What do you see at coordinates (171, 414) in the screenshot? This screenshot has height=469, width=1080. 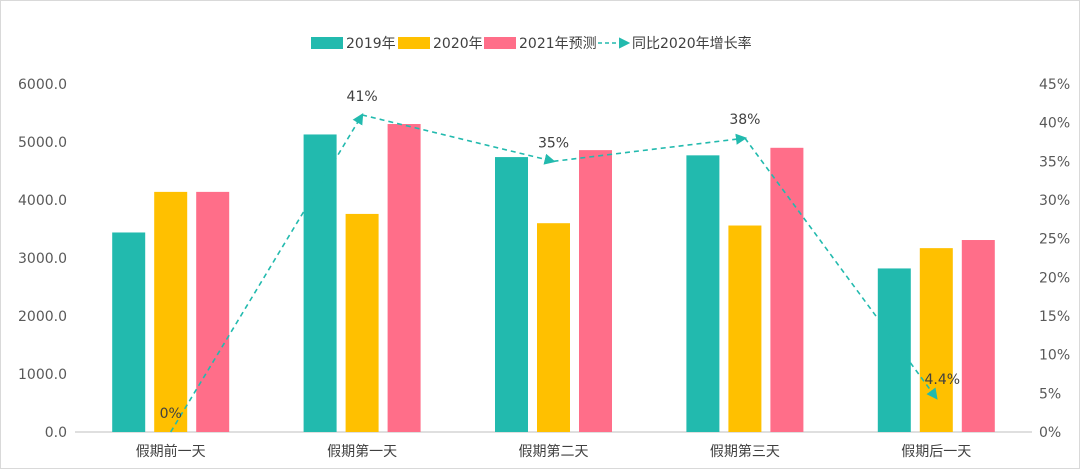 I see `growth-data-label: 0%` at bounding box center [171, 414].